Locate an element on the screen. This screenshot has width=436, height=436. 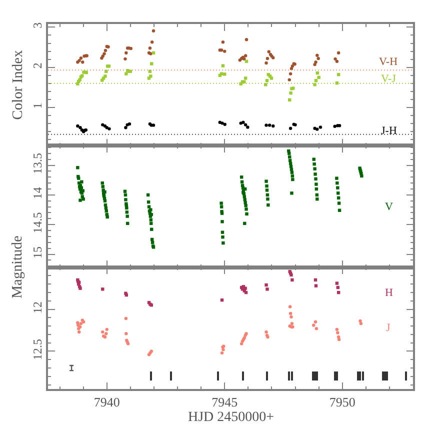
y-axis-title: Magnitude is located at coordinates (18, 267).